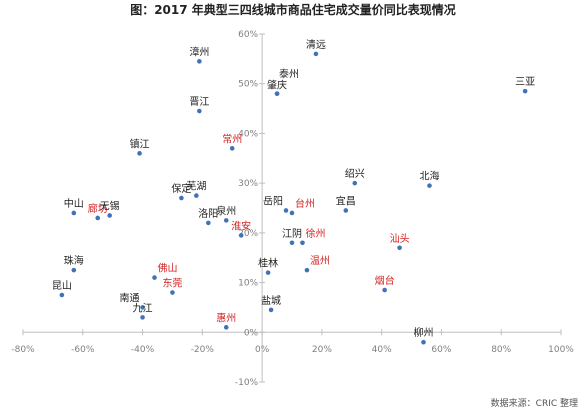  What do you see at coordinates (268, 263) in the screenshot?
I see `point-label-26: 桂林` at bounding box center [268, 263].